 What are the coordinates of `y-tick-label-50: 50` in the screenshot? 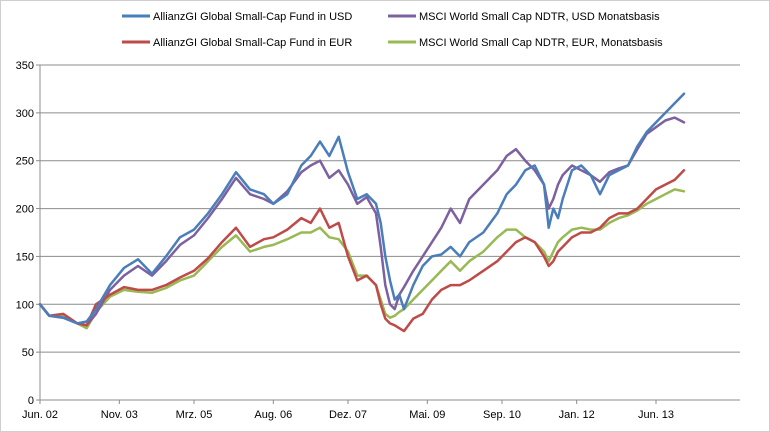 It's located at (28, 353).